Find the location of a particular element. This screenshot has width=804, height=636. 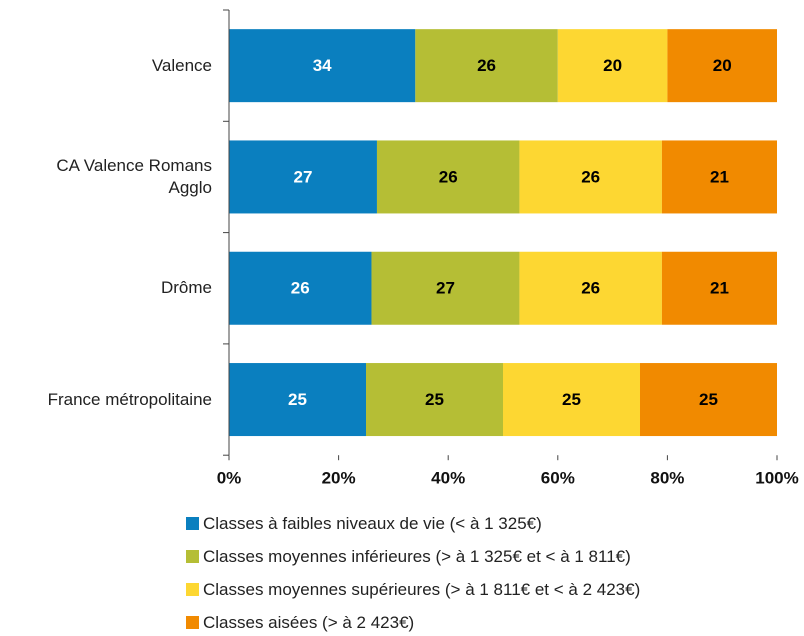

category-label: CA Valence Romans Agglo is located at coordinates (134, 176).